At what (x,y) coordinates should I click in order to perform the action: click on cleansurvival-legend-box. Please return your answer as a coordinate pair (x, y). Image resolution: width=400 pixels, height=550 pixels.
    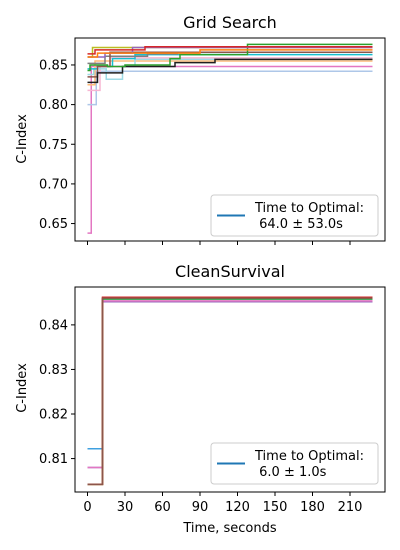
    Looking at the image, I should click on (294, 463).